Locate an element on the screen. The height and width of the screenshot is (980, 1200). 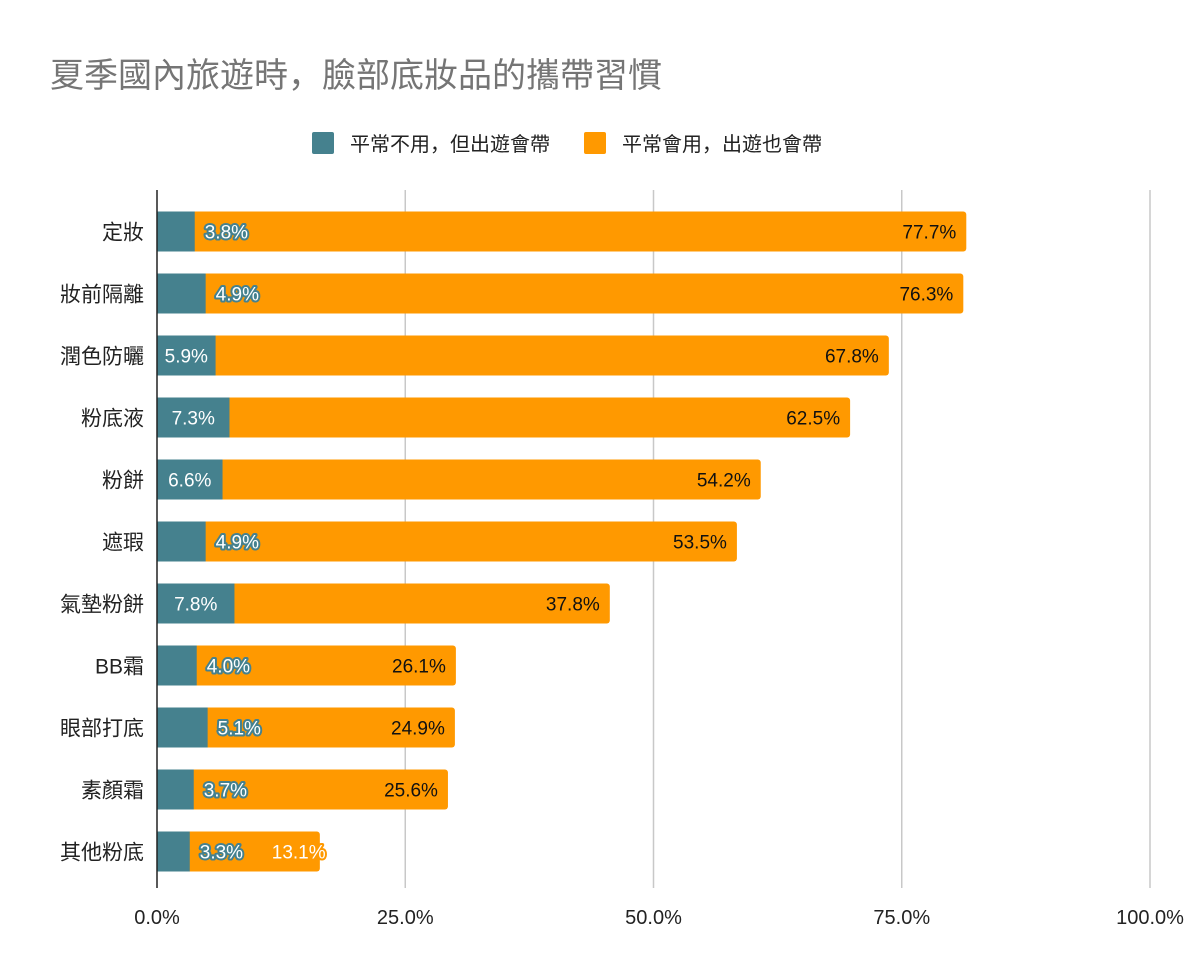
legend-item-series-1: 平常不用，但出遊會帶 is located at coordinates (431, 142).